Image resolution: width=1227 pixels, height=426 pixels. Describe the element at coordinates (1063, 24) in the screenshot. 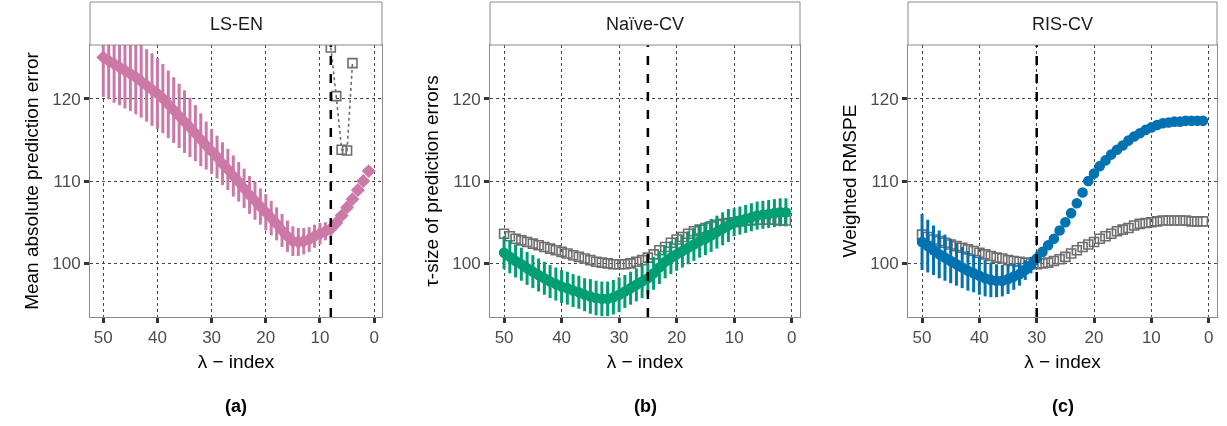

I see `chart-title: RIS-CV` at that location.